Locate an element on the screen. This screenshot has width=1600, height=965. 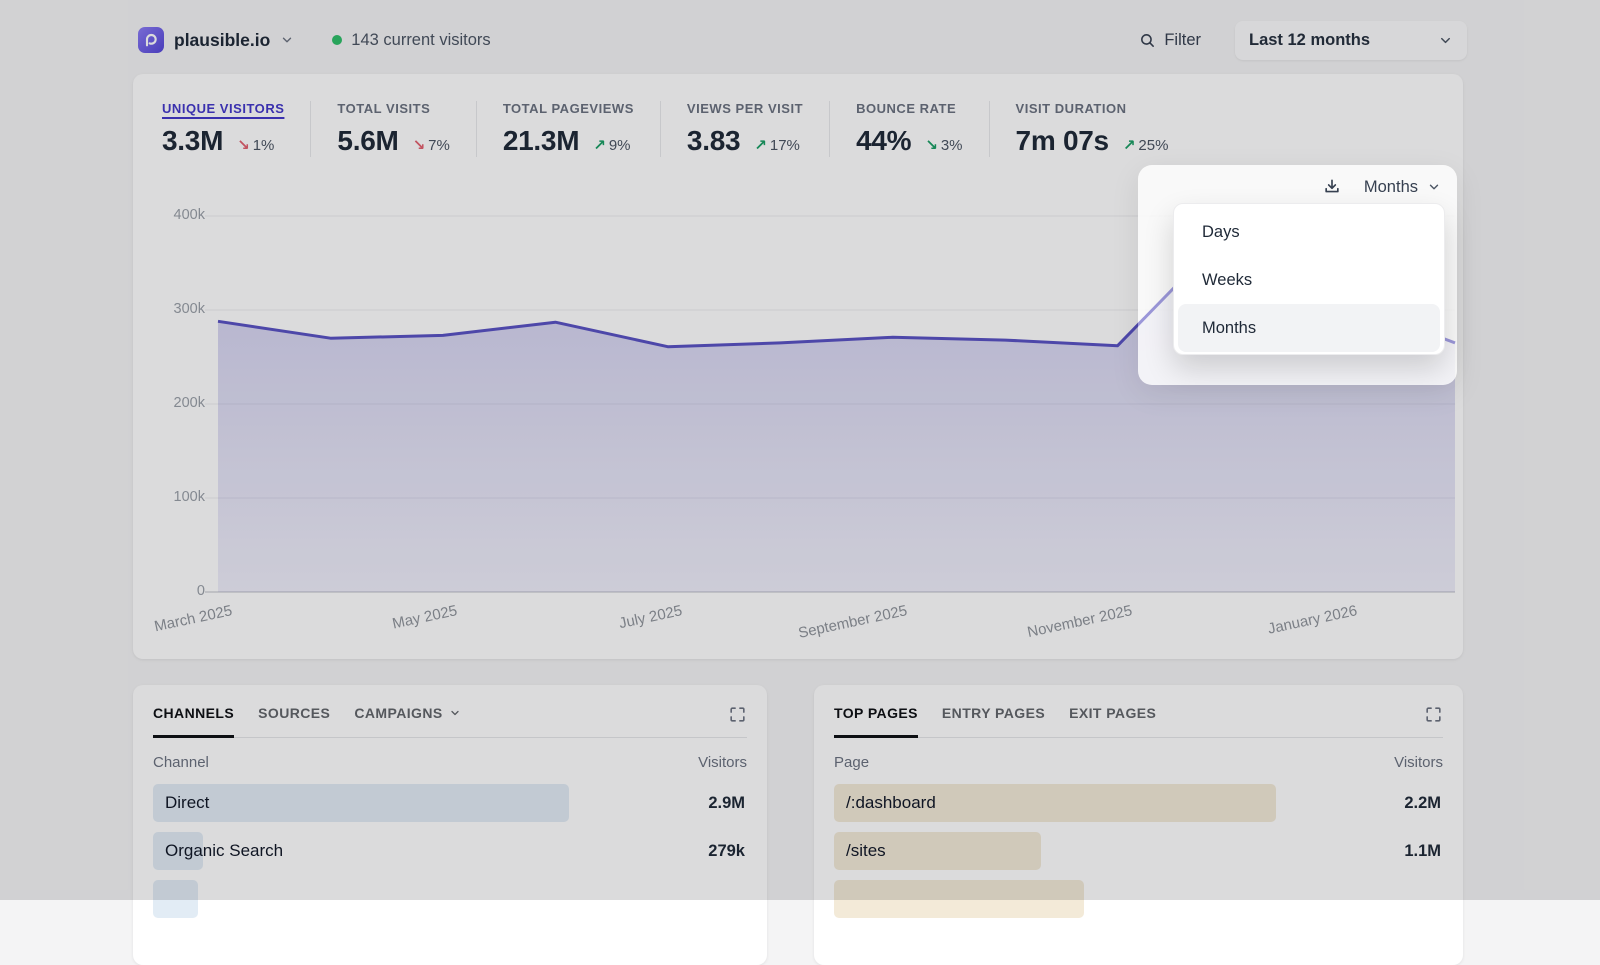
column-header: Page is located at coordinates (852, 762).